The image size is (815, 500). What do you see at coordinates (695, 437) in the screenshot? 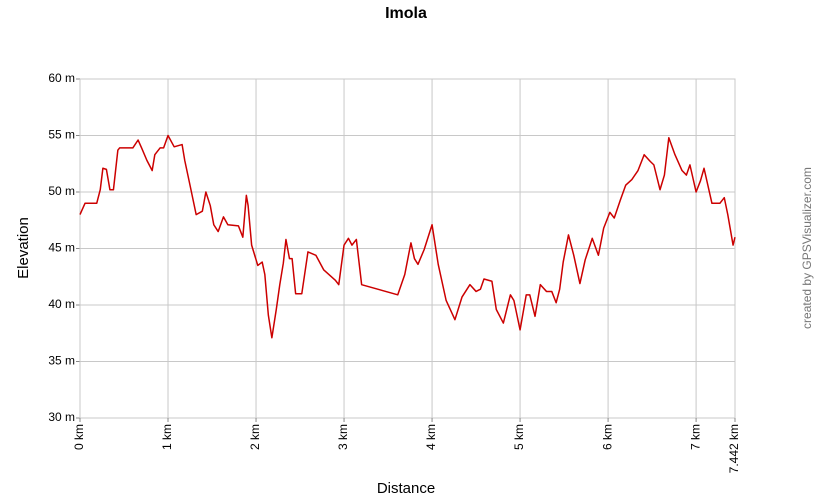
I see `x-tick-label: 7 km` at bounding box center [695, 437].